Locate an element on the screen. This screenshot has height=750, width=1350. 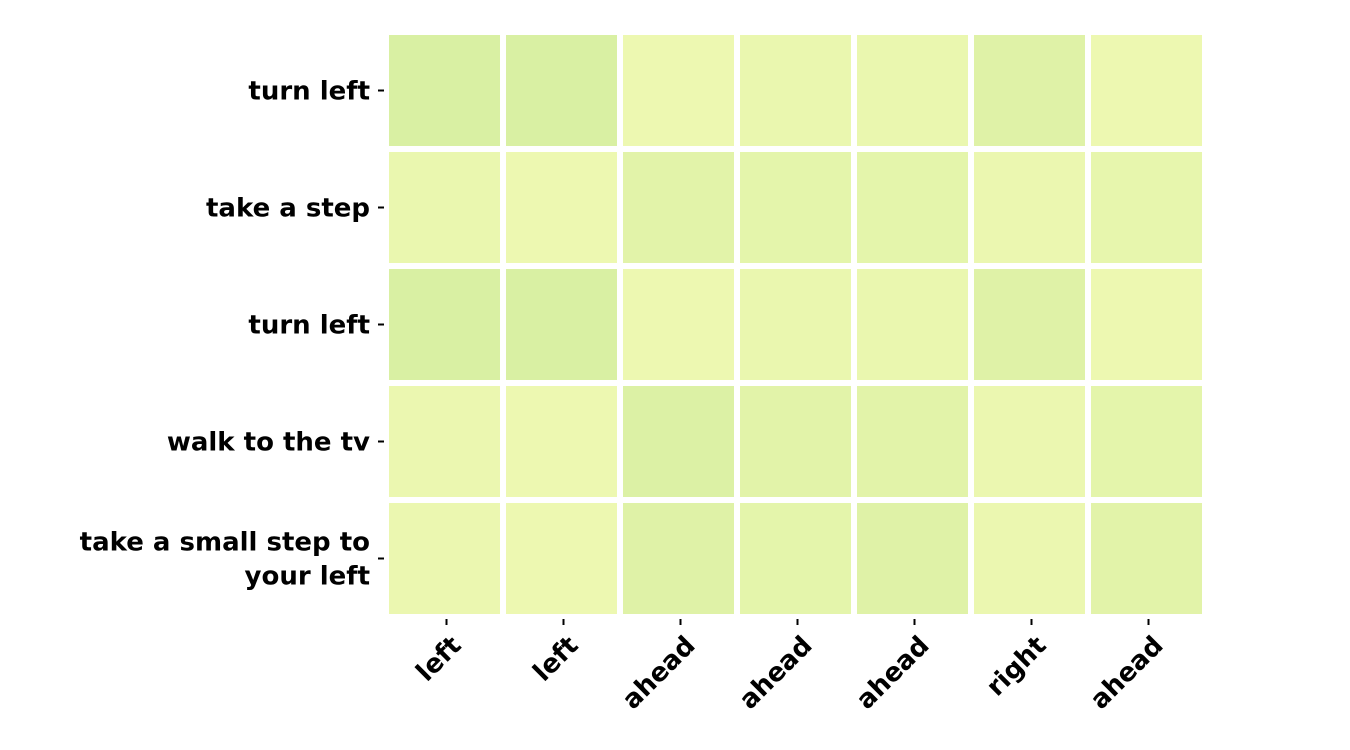
heatmap-cell-r3-c1 is located at coordinates (561, 441).